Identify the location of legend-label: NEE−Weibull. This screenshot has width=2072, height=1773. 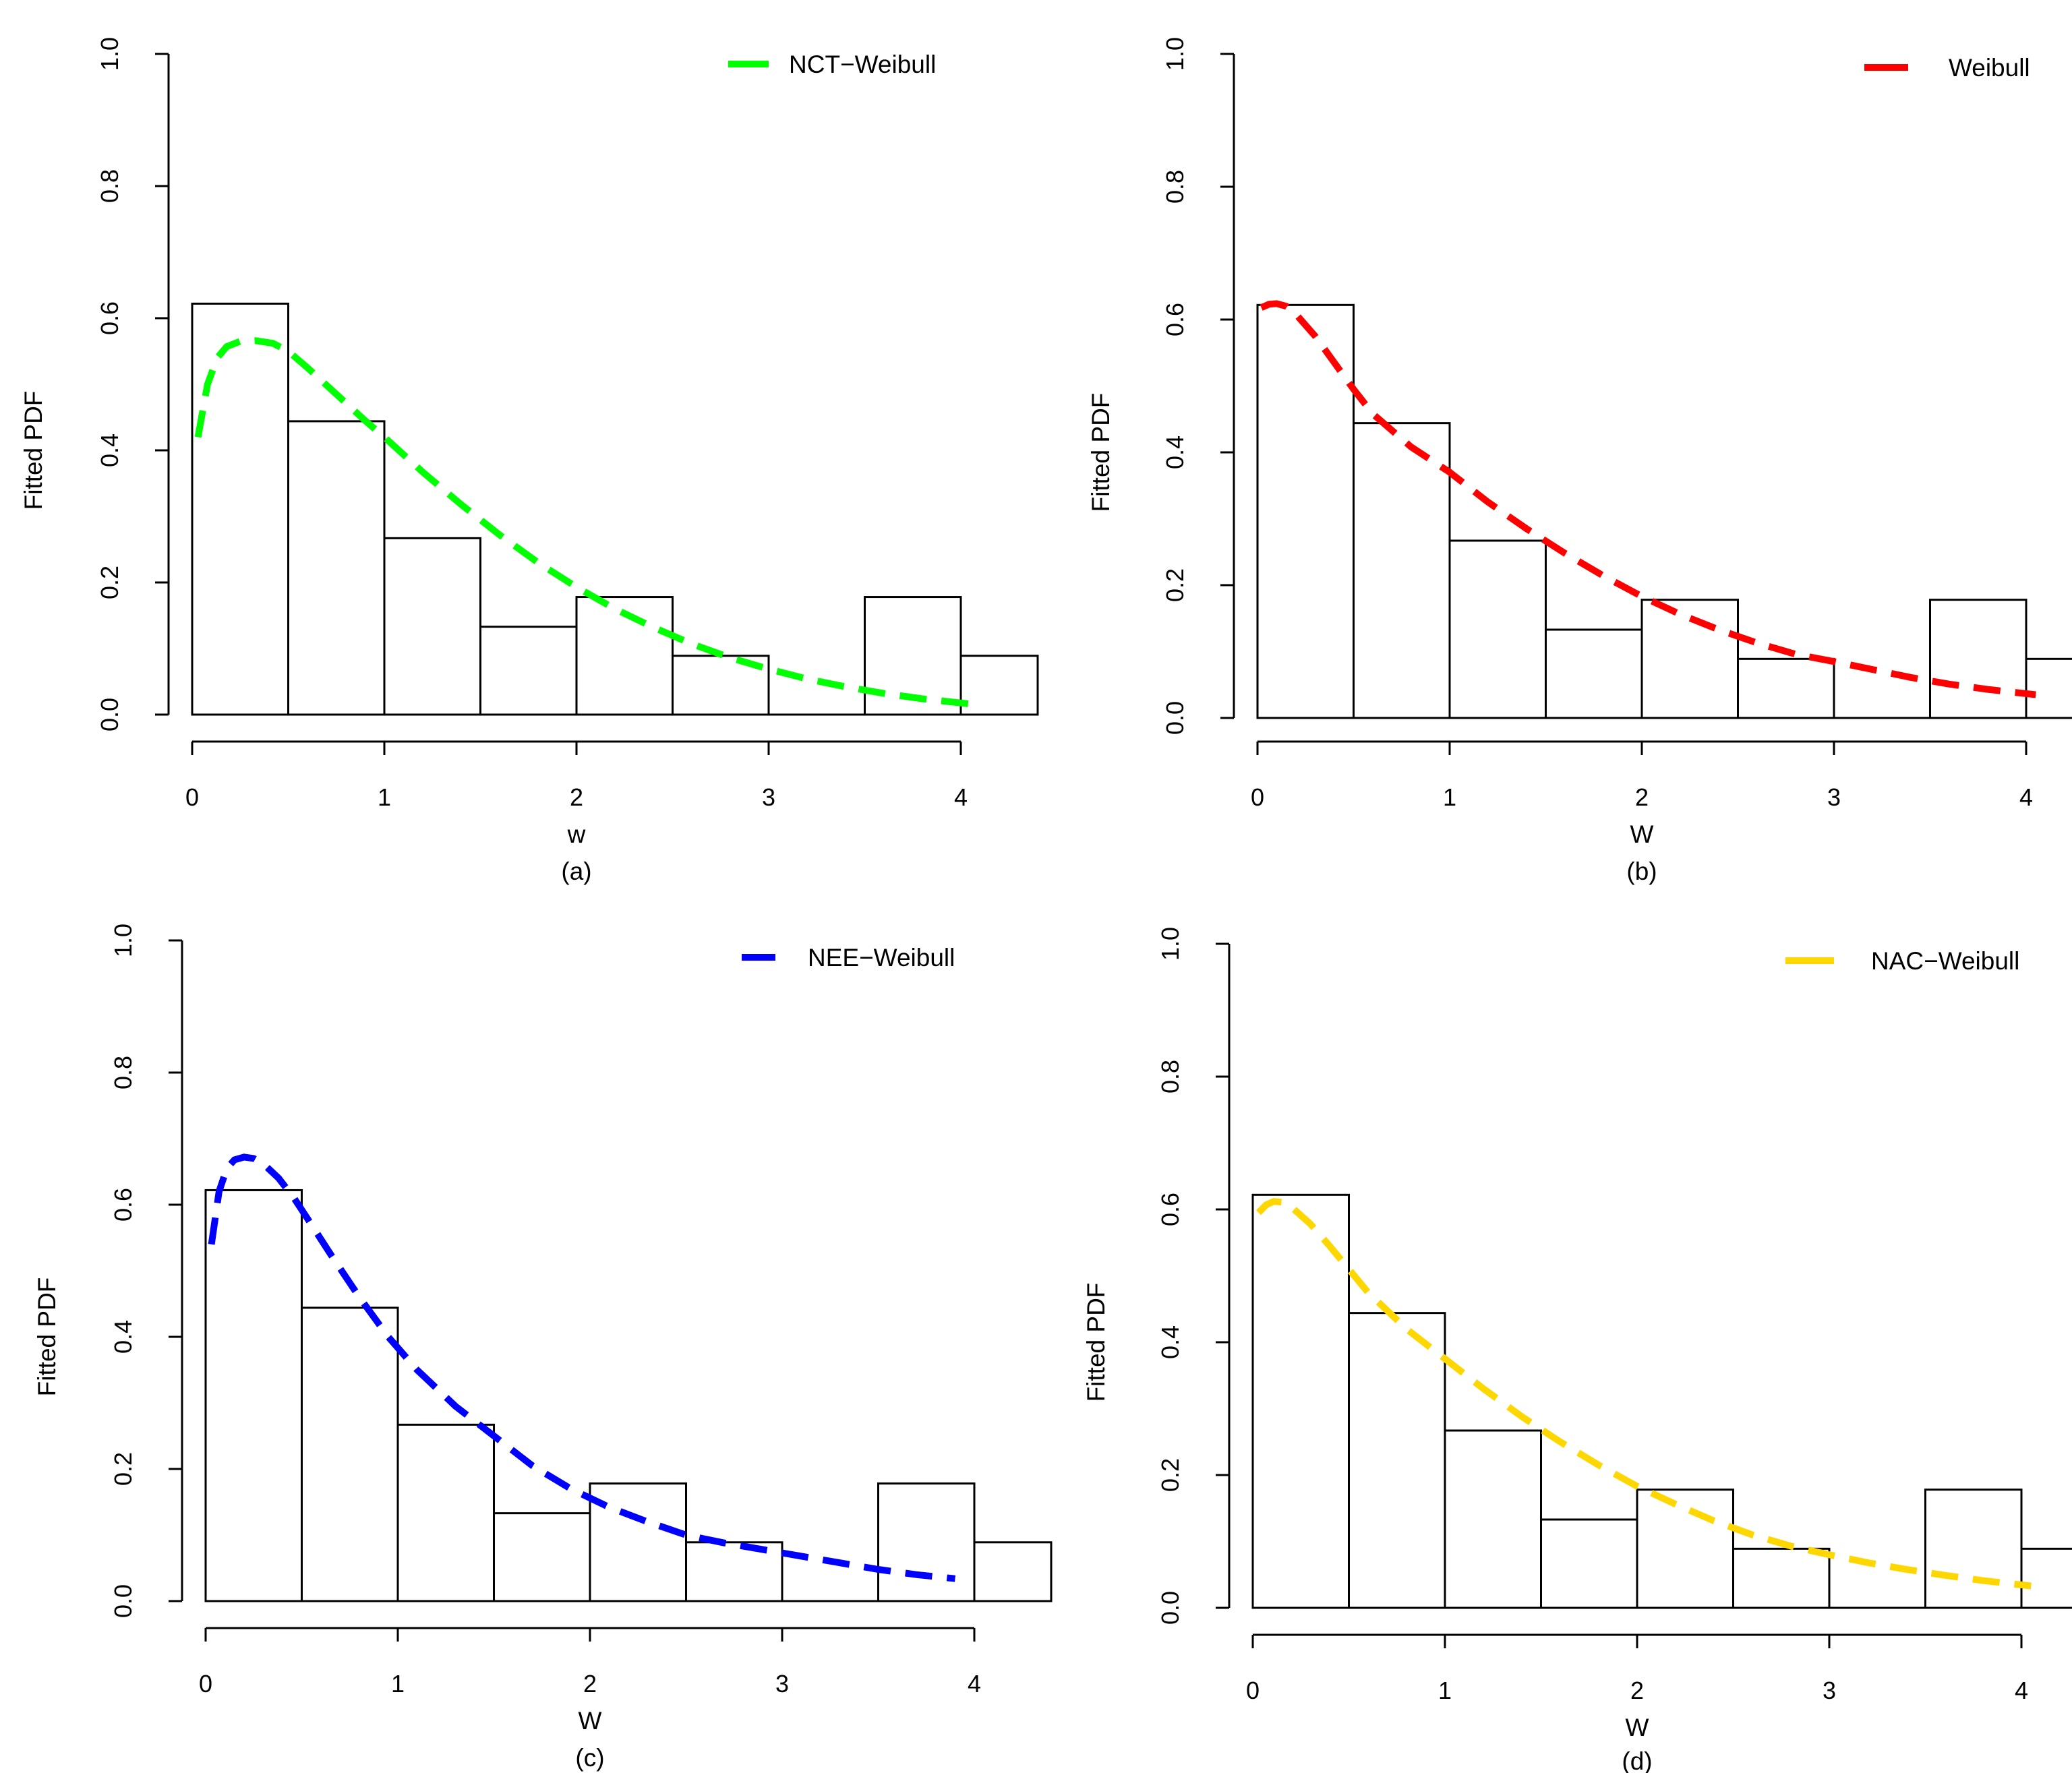
(881, 957).